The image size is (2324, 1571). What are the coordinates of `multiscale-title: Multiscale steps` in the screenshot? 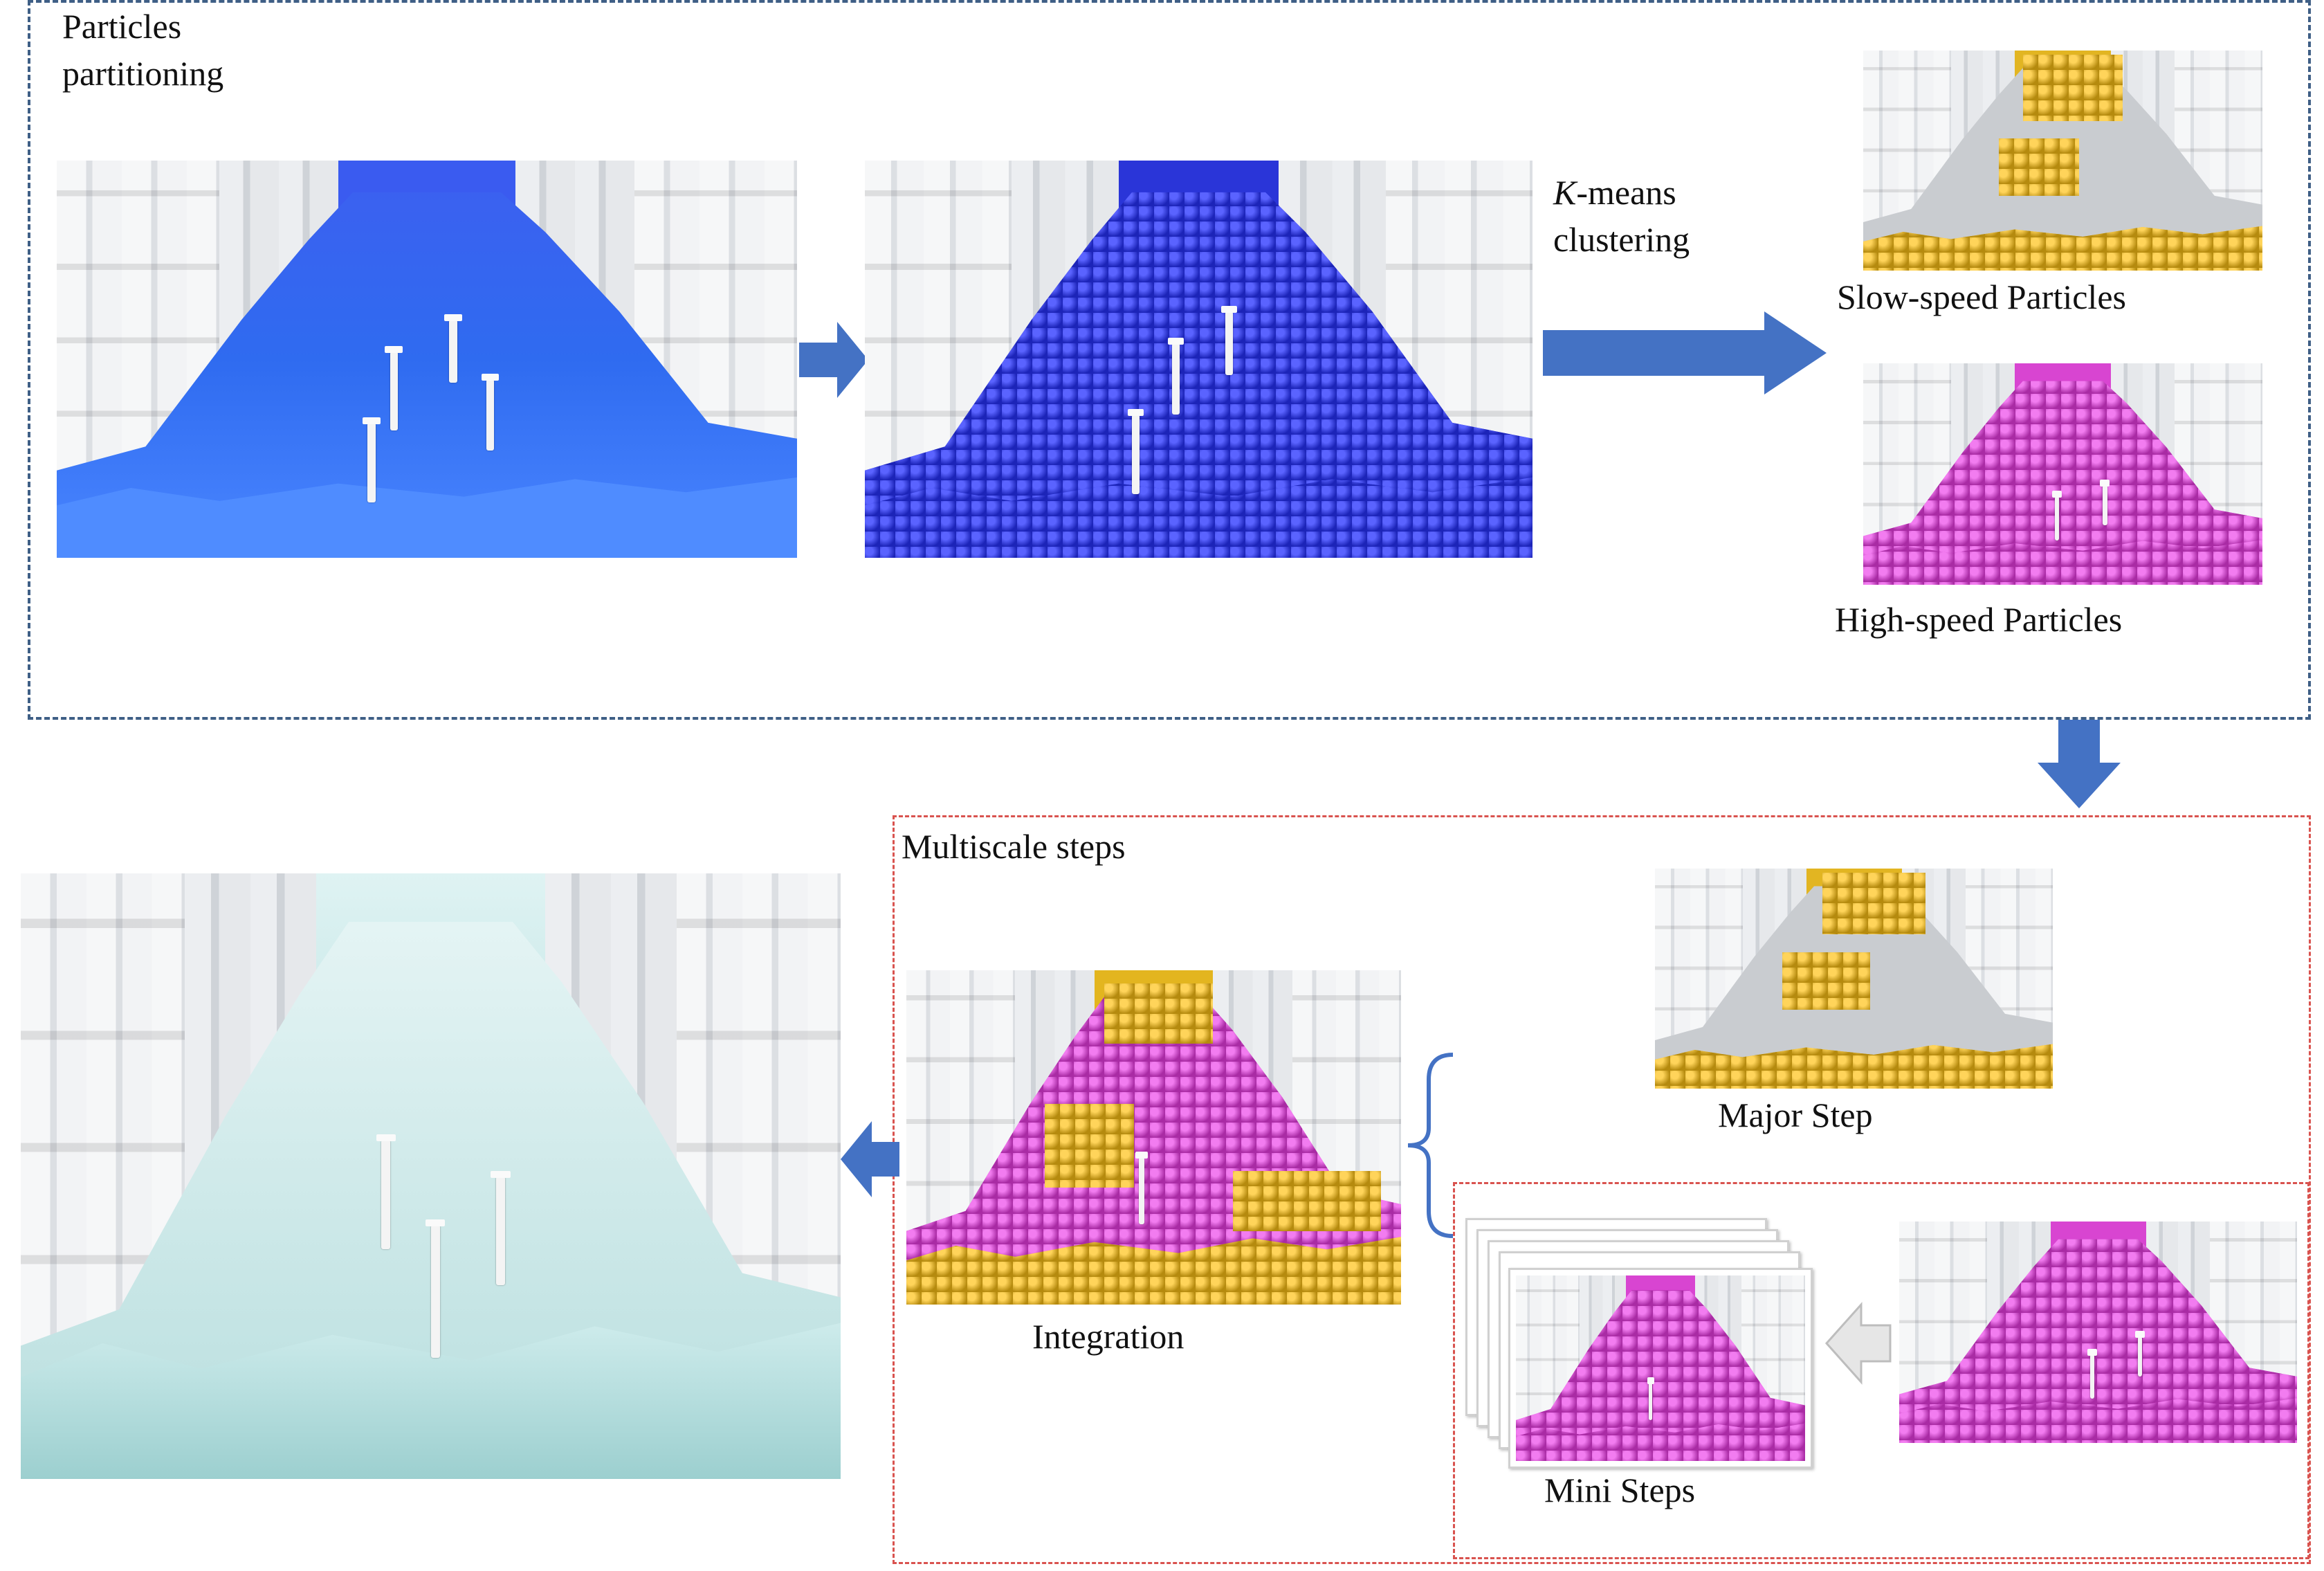 It's located at (1014, 846).